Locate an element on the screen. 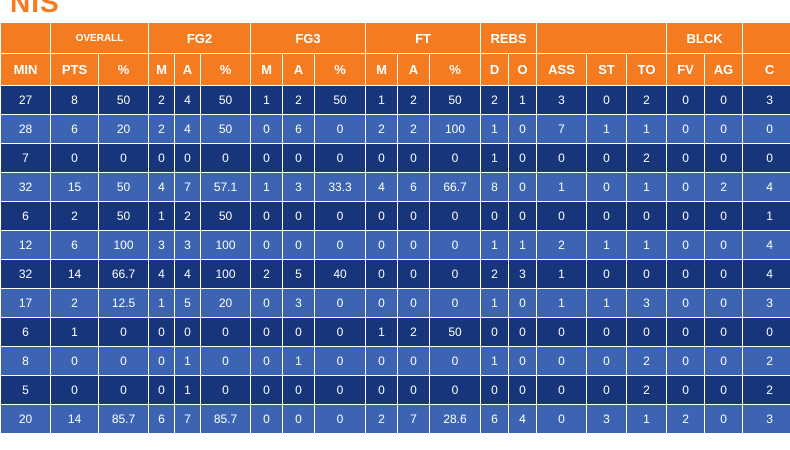 This screenshot has height=450, width=790. column-header: C is located at coordinates (766, 69).